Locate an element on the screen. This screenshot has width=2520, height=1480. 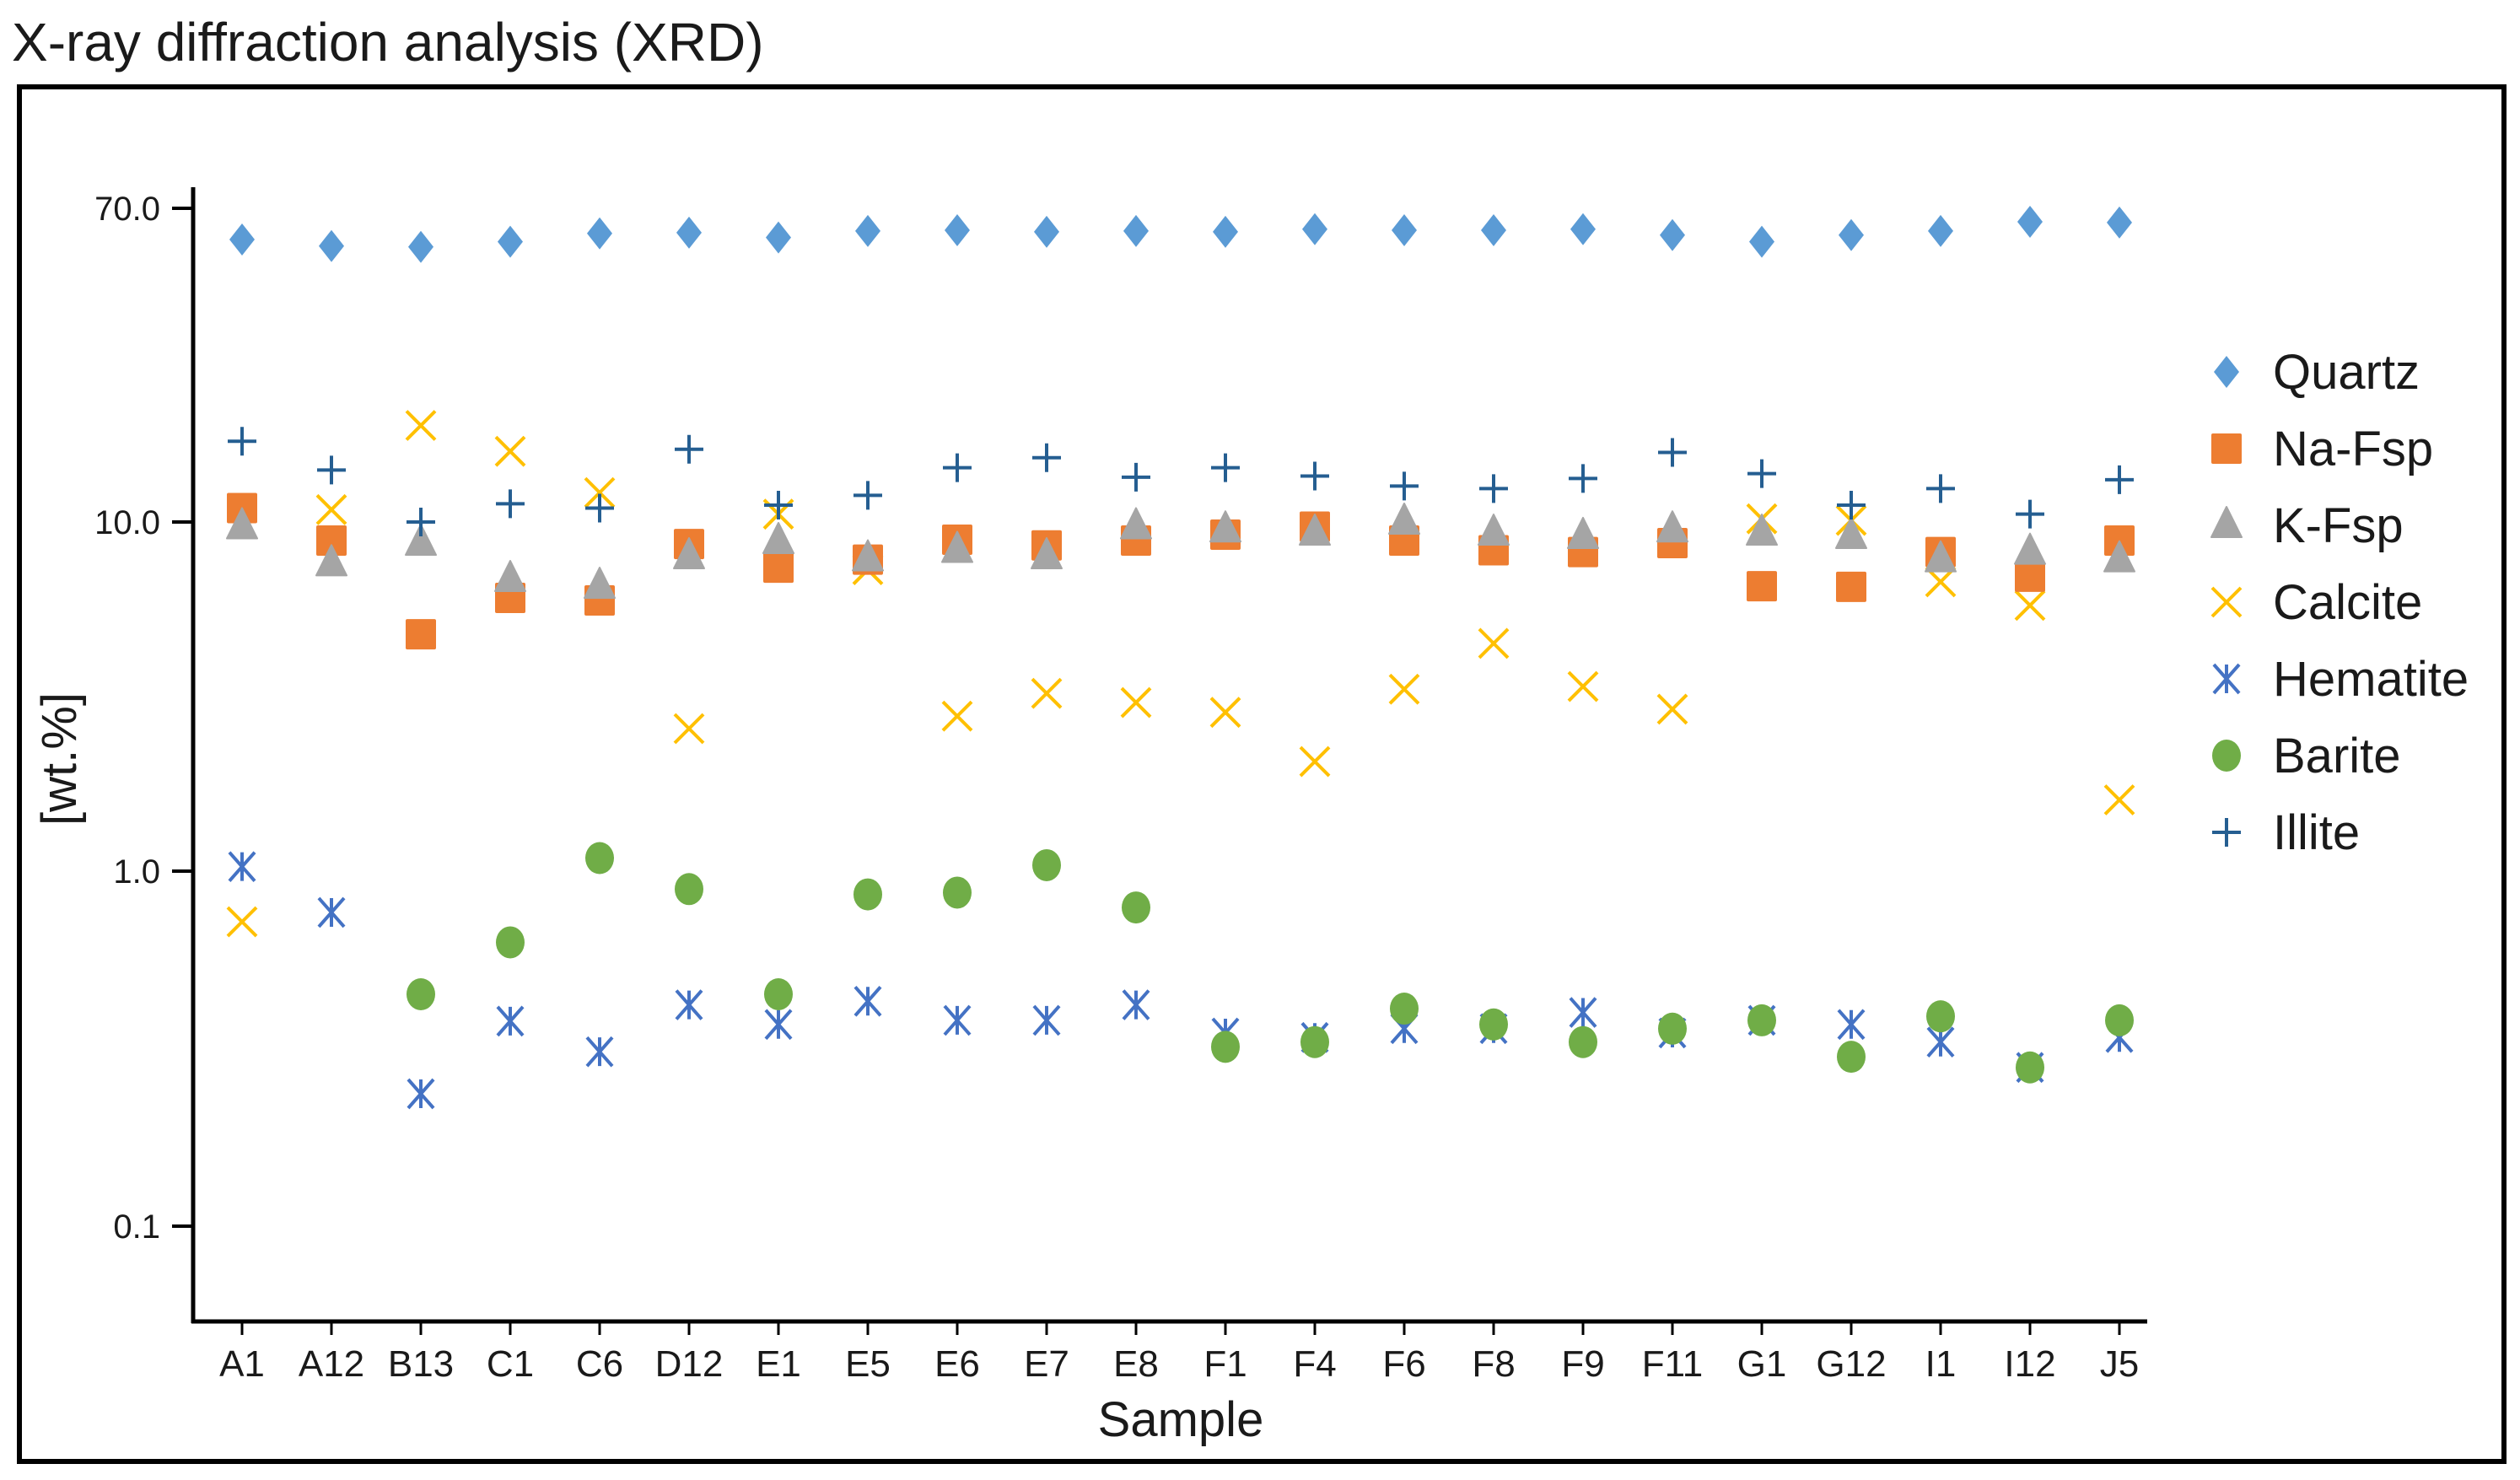
x-tick-label: F1 is located at coordinates (1225, 1364).